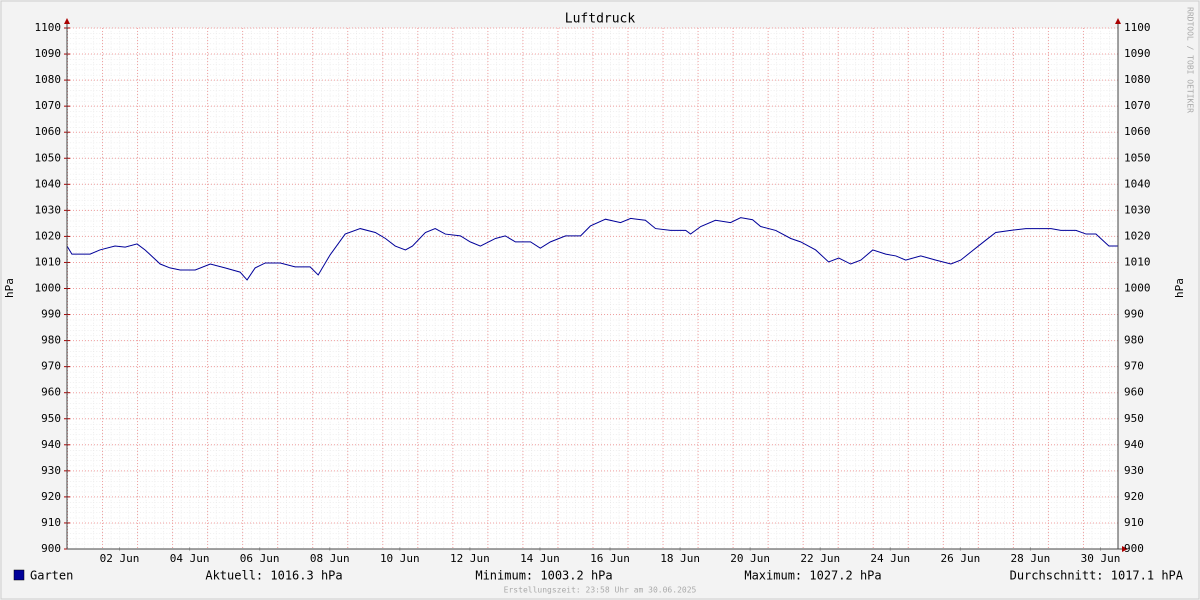 This screenshot has width=1200, height=600. Describe the element at coordinates (540, 558) in the screenshot. I see `x-tick-label: 14 Jun` at that location.